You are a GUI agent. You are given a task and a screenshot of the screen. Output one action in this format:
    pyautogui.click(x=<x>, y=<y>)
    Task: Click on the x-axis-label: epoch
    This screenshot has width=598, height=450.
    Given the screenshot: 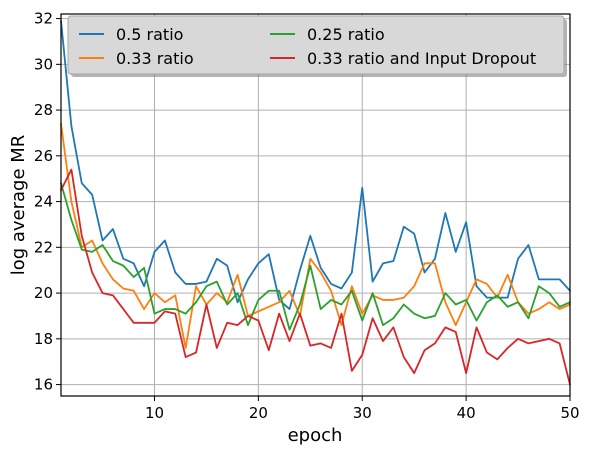 What is the action you would take?
    pyautogui.click(x=315, y=435)
    